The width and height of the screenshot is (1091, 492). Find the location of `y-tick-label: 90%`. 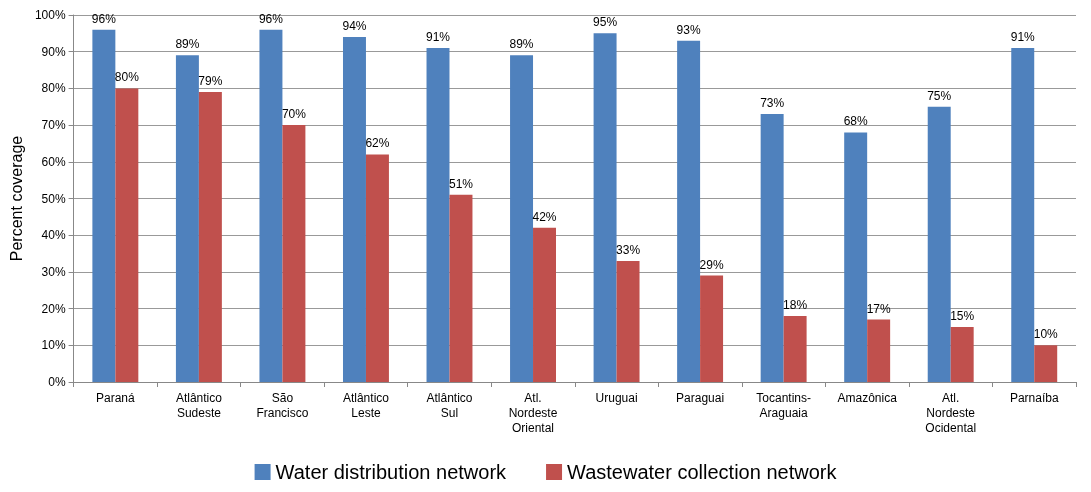

y-tick-label: 90% is located at coordinates (53, 51).